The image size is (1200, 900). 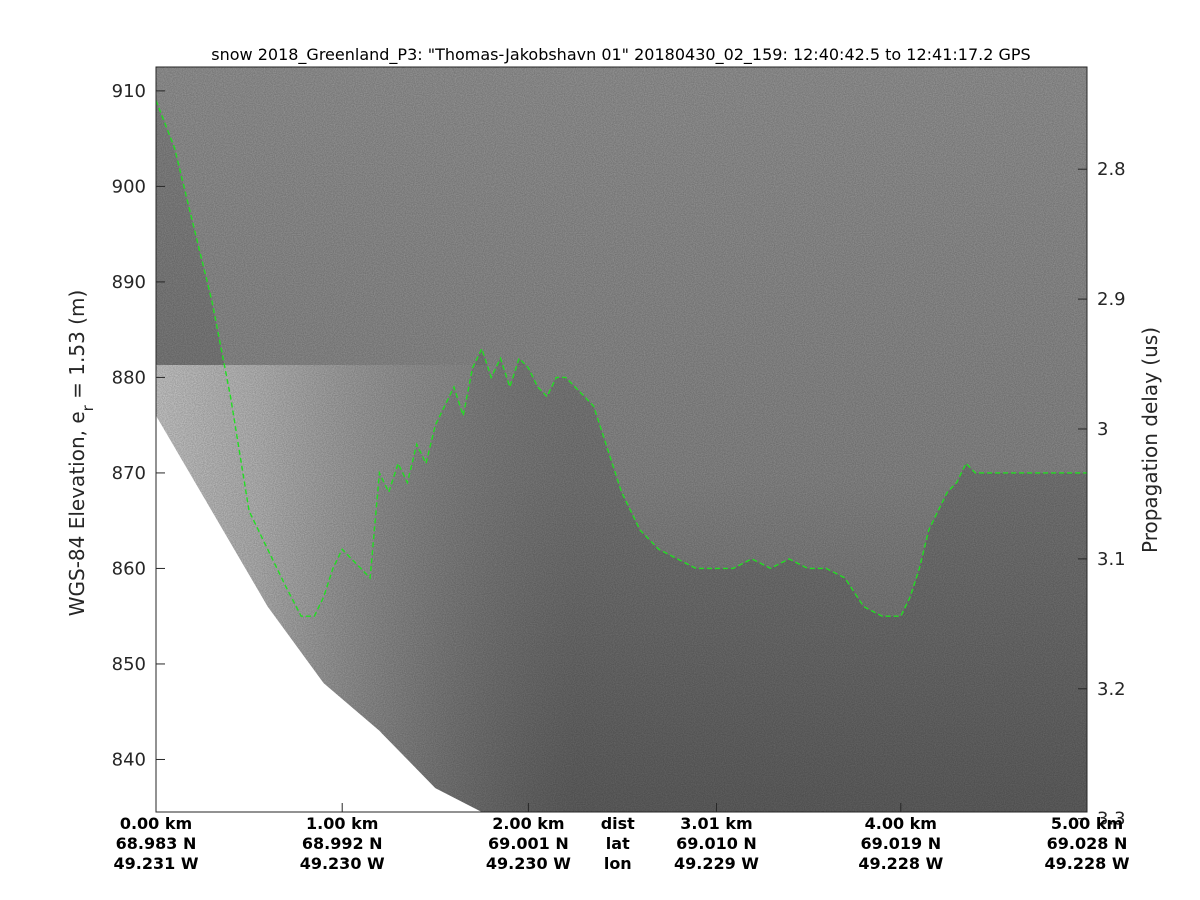 What do you see at coordinates (618, 843) in the screenshot?
I see `row-label-lat: lat` at bounding box center [618, 843].